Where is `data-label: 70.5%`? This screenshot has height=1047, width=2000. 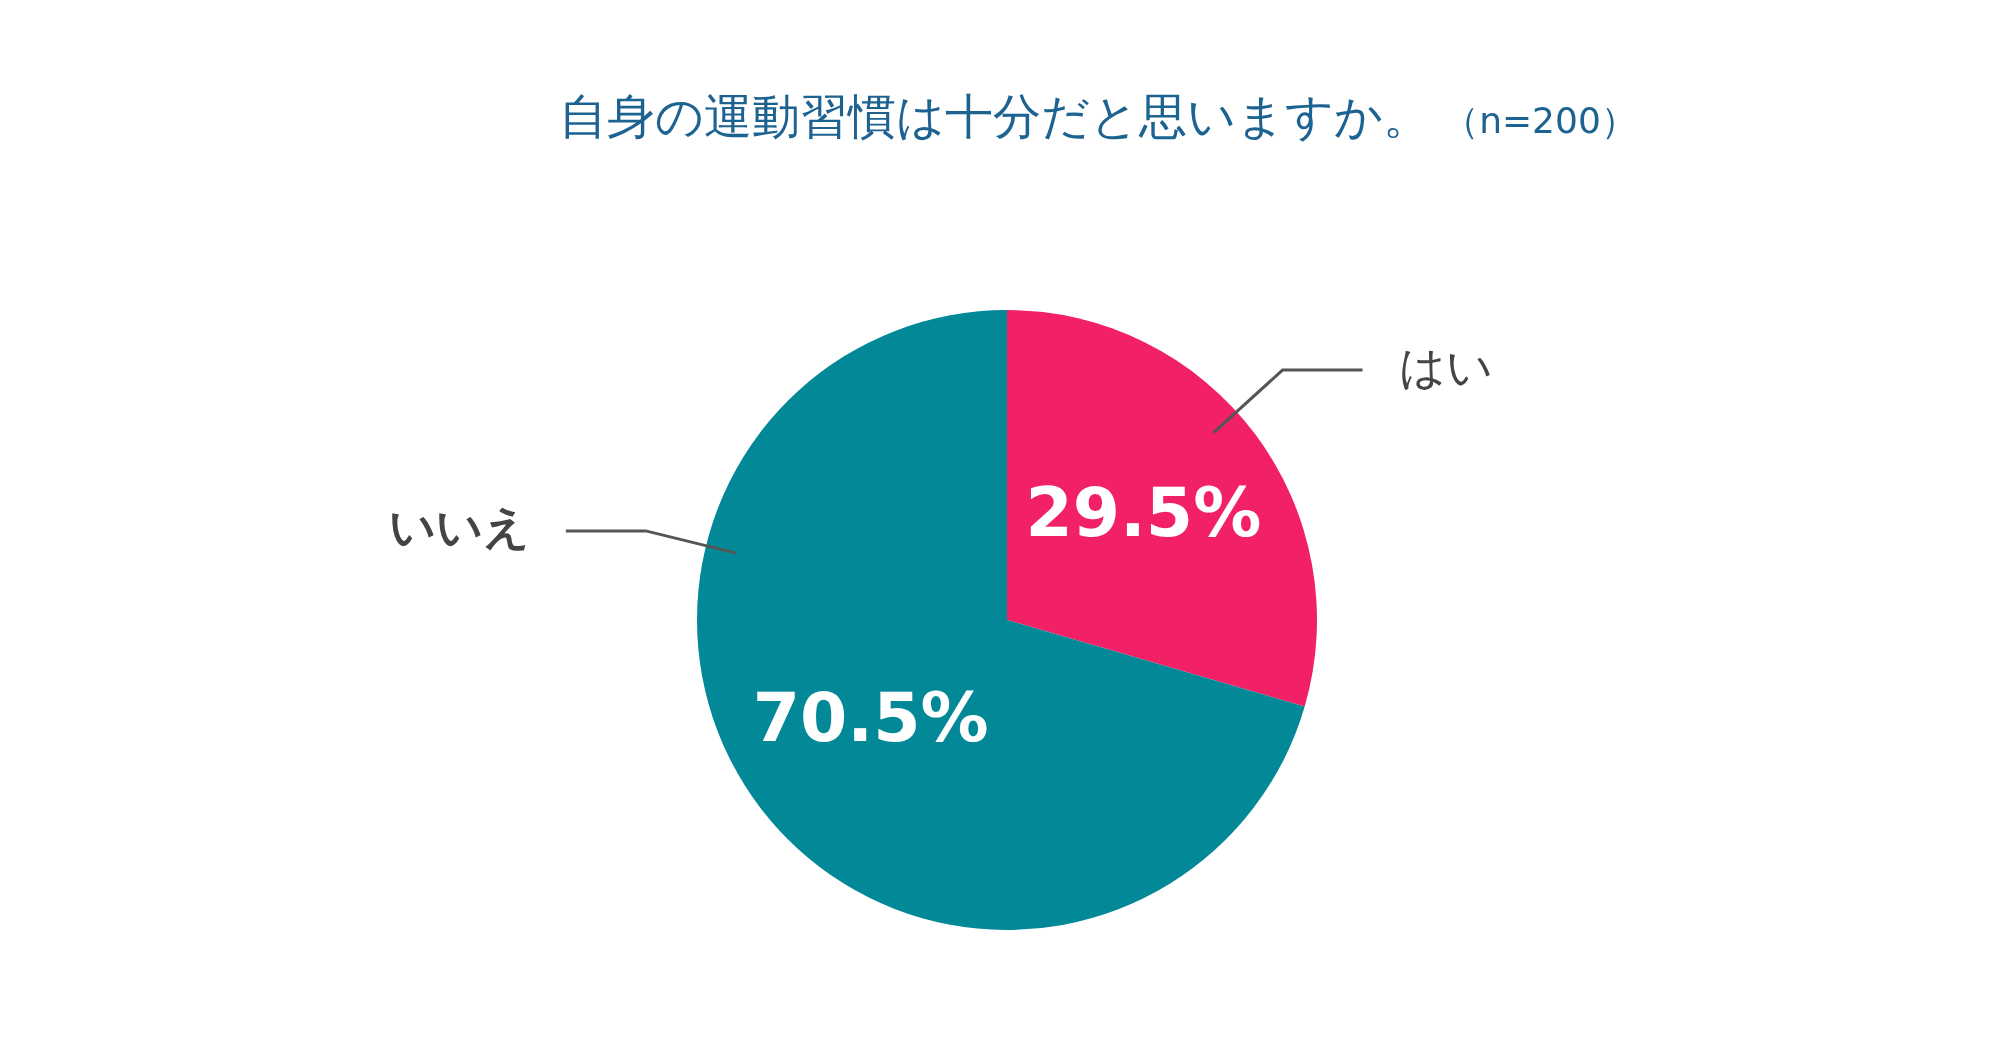
data-label: 70.5% is located at coordinates (870, 717).